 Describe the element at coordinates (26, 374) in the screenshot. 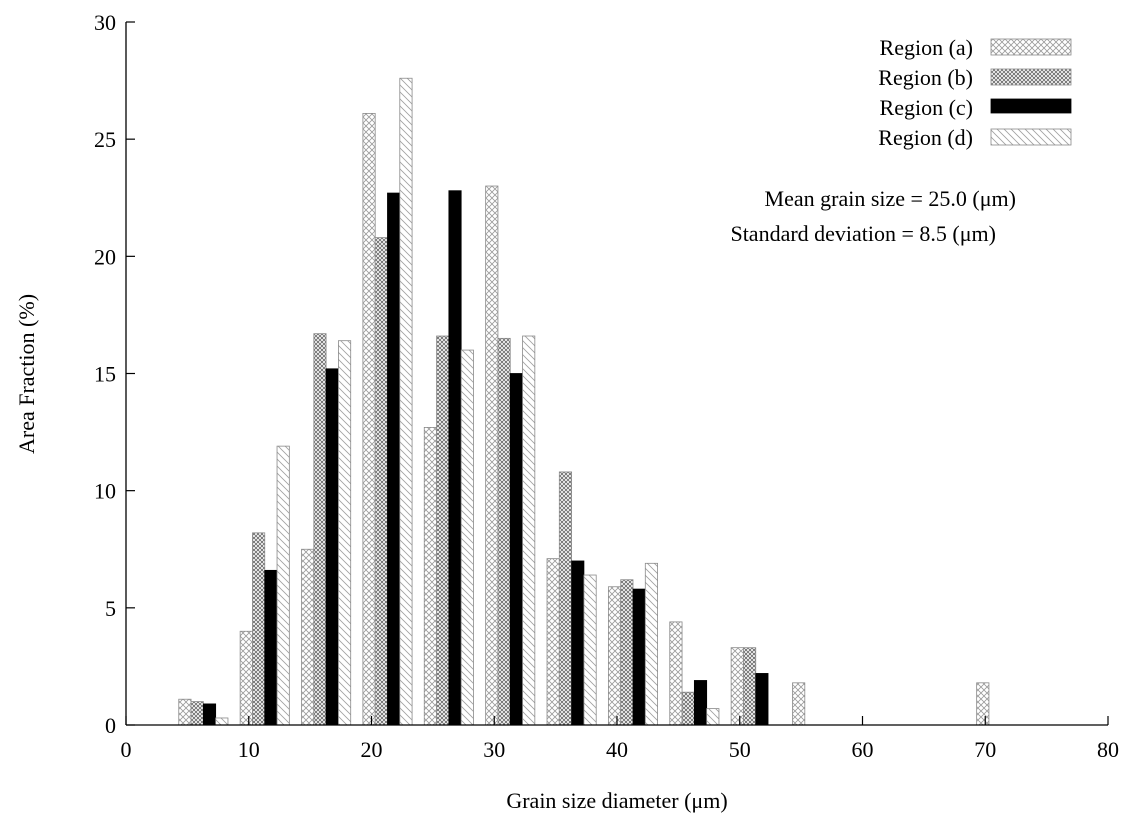

I see `y-axis-title: Area Fraction (%)` at that location.